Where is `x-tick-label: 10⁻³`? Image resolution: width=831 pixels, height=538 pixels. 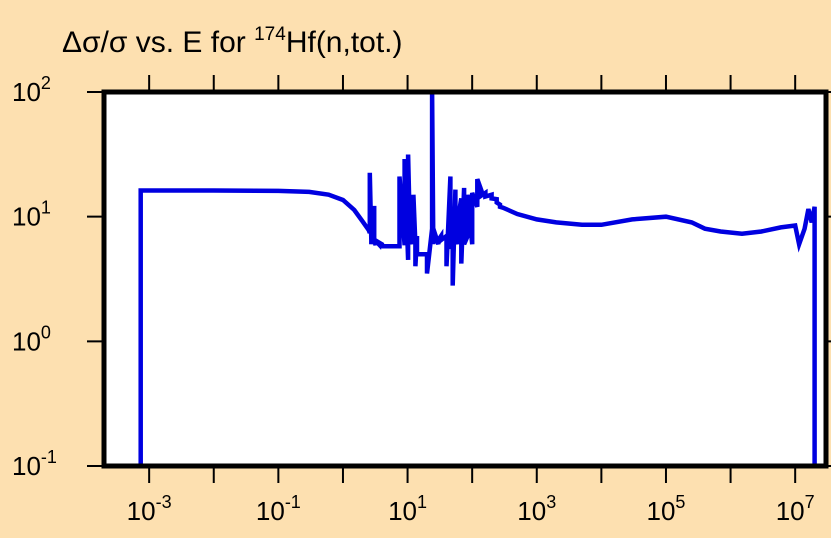
x-tick-label: 10⁻³ is located at coordinates (149, 509).